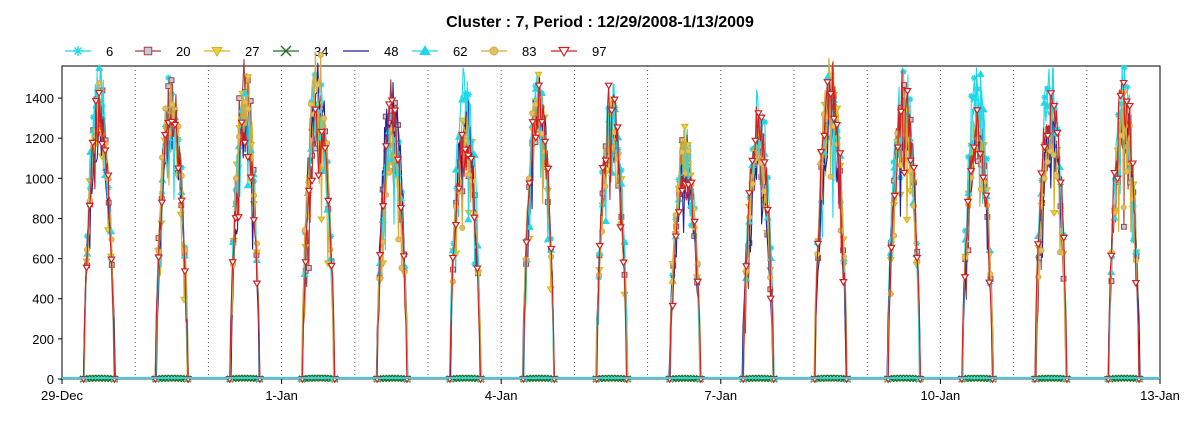 This screenshot has width=1200, height=425. What do you see at coordinates (39, 98) in the screenshot?
I see `y-tick-label: 1400` at bounding box center [39, 98].